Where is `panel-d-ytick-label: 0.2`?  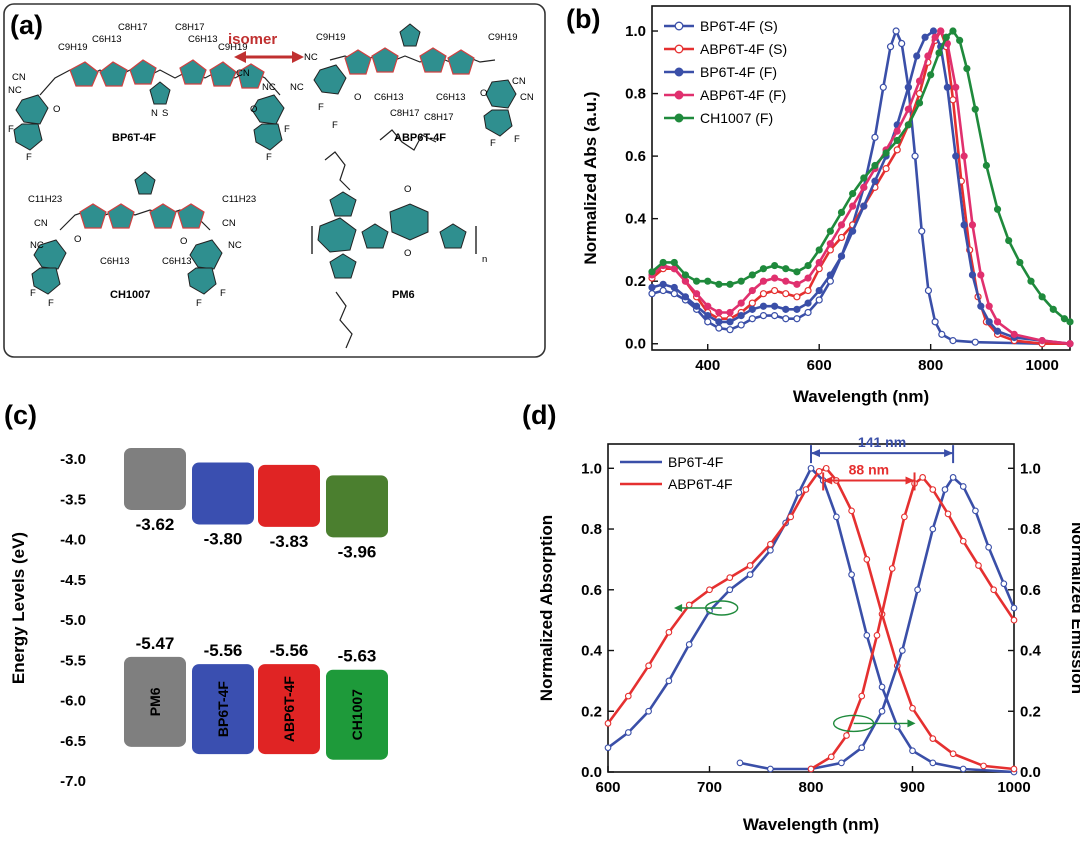
panel-d-ytick-label: 0.2 is located at coordinates (591, 711).